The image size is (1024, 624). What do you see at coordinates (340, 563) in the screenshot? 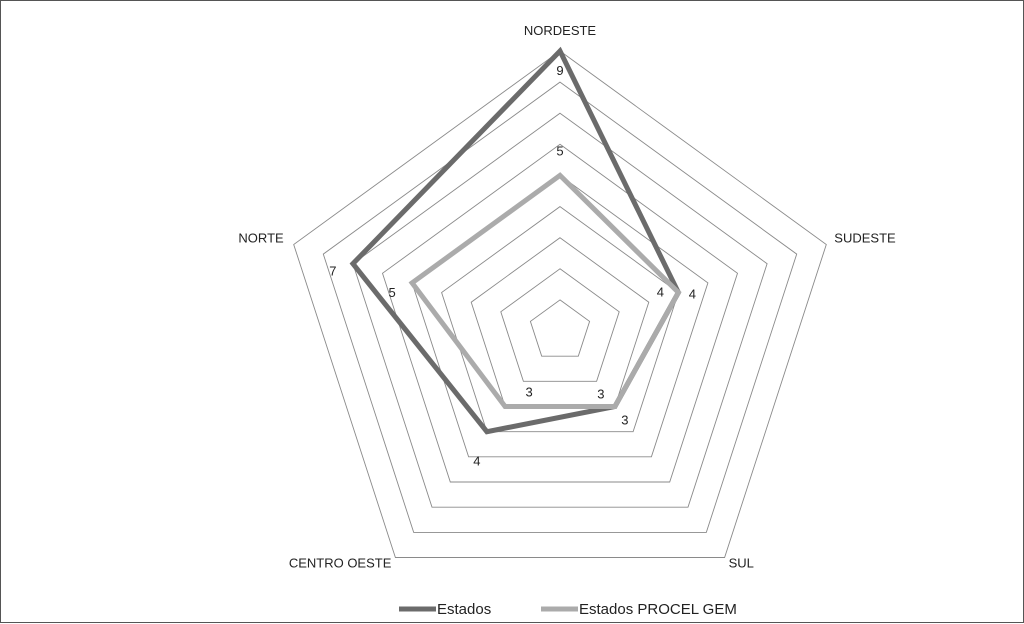
I see `category-label-centro-oeste: CENTRO OESTE` at bounding box center [340, 563].